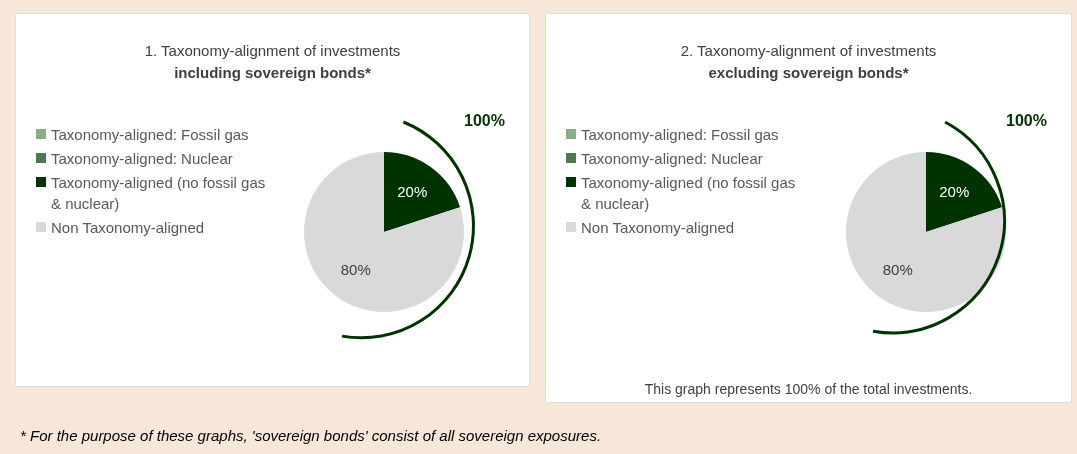 This screenshot has width=1077, height=454. What do you see at coordinates (808, 72) in the screenshot?
I see `chart-subtitle: excluding sovereign bonds*` at bounding box center [808, 72].